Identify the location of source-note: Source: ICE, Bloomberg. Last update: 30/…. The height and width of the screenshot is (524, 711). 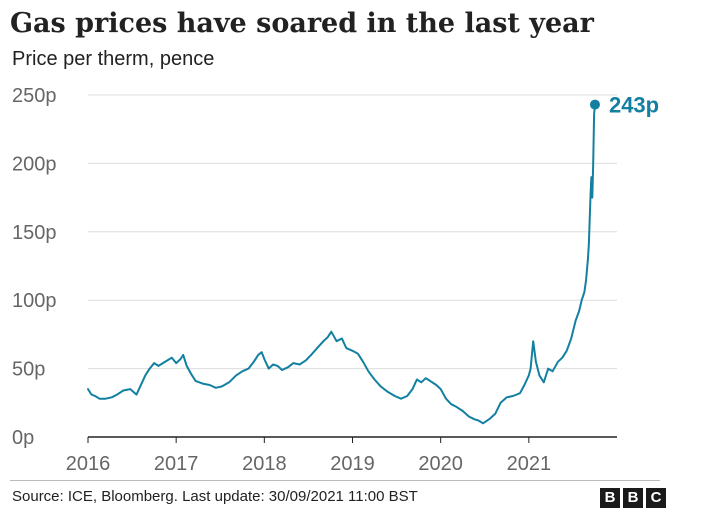
(215, 496).